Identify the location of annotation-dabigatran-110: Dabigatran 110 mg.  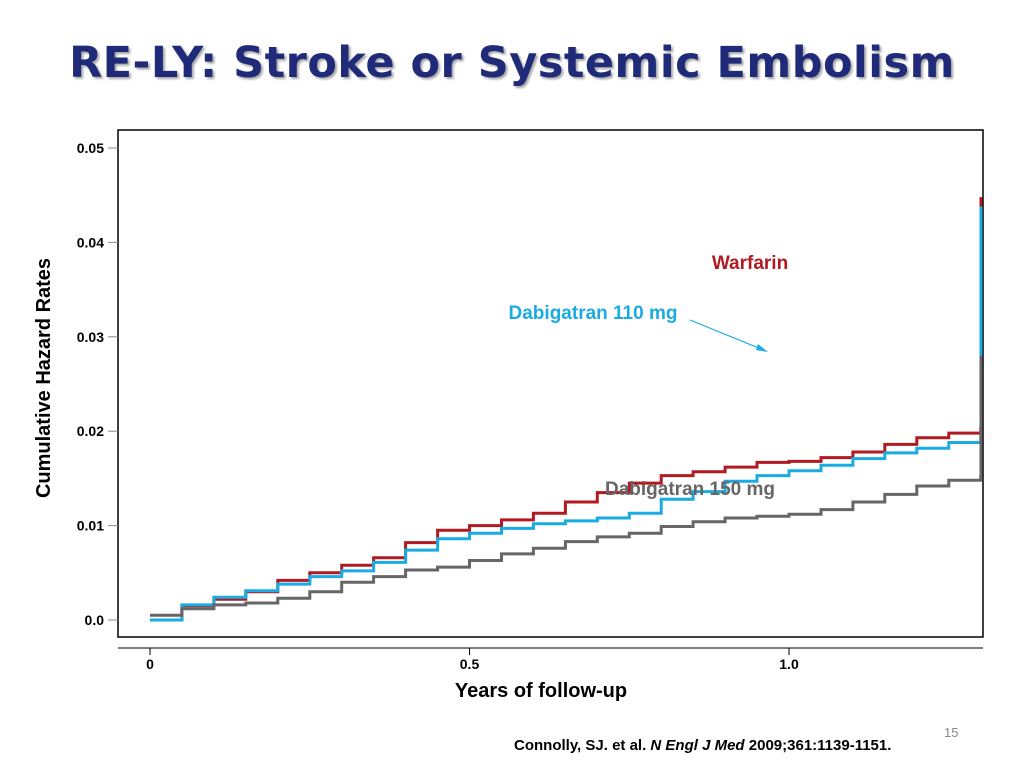
(593, 313).